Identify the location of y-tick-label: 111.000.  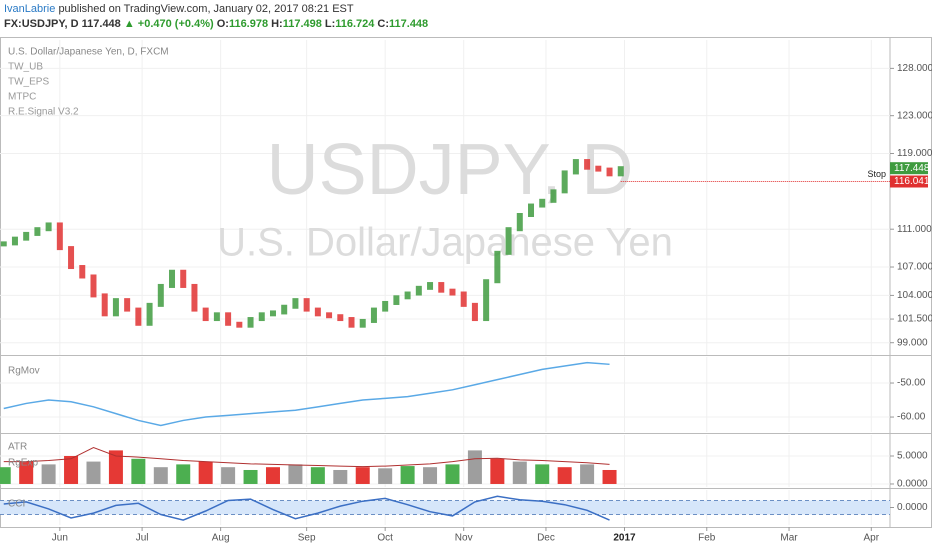
(914, 229).